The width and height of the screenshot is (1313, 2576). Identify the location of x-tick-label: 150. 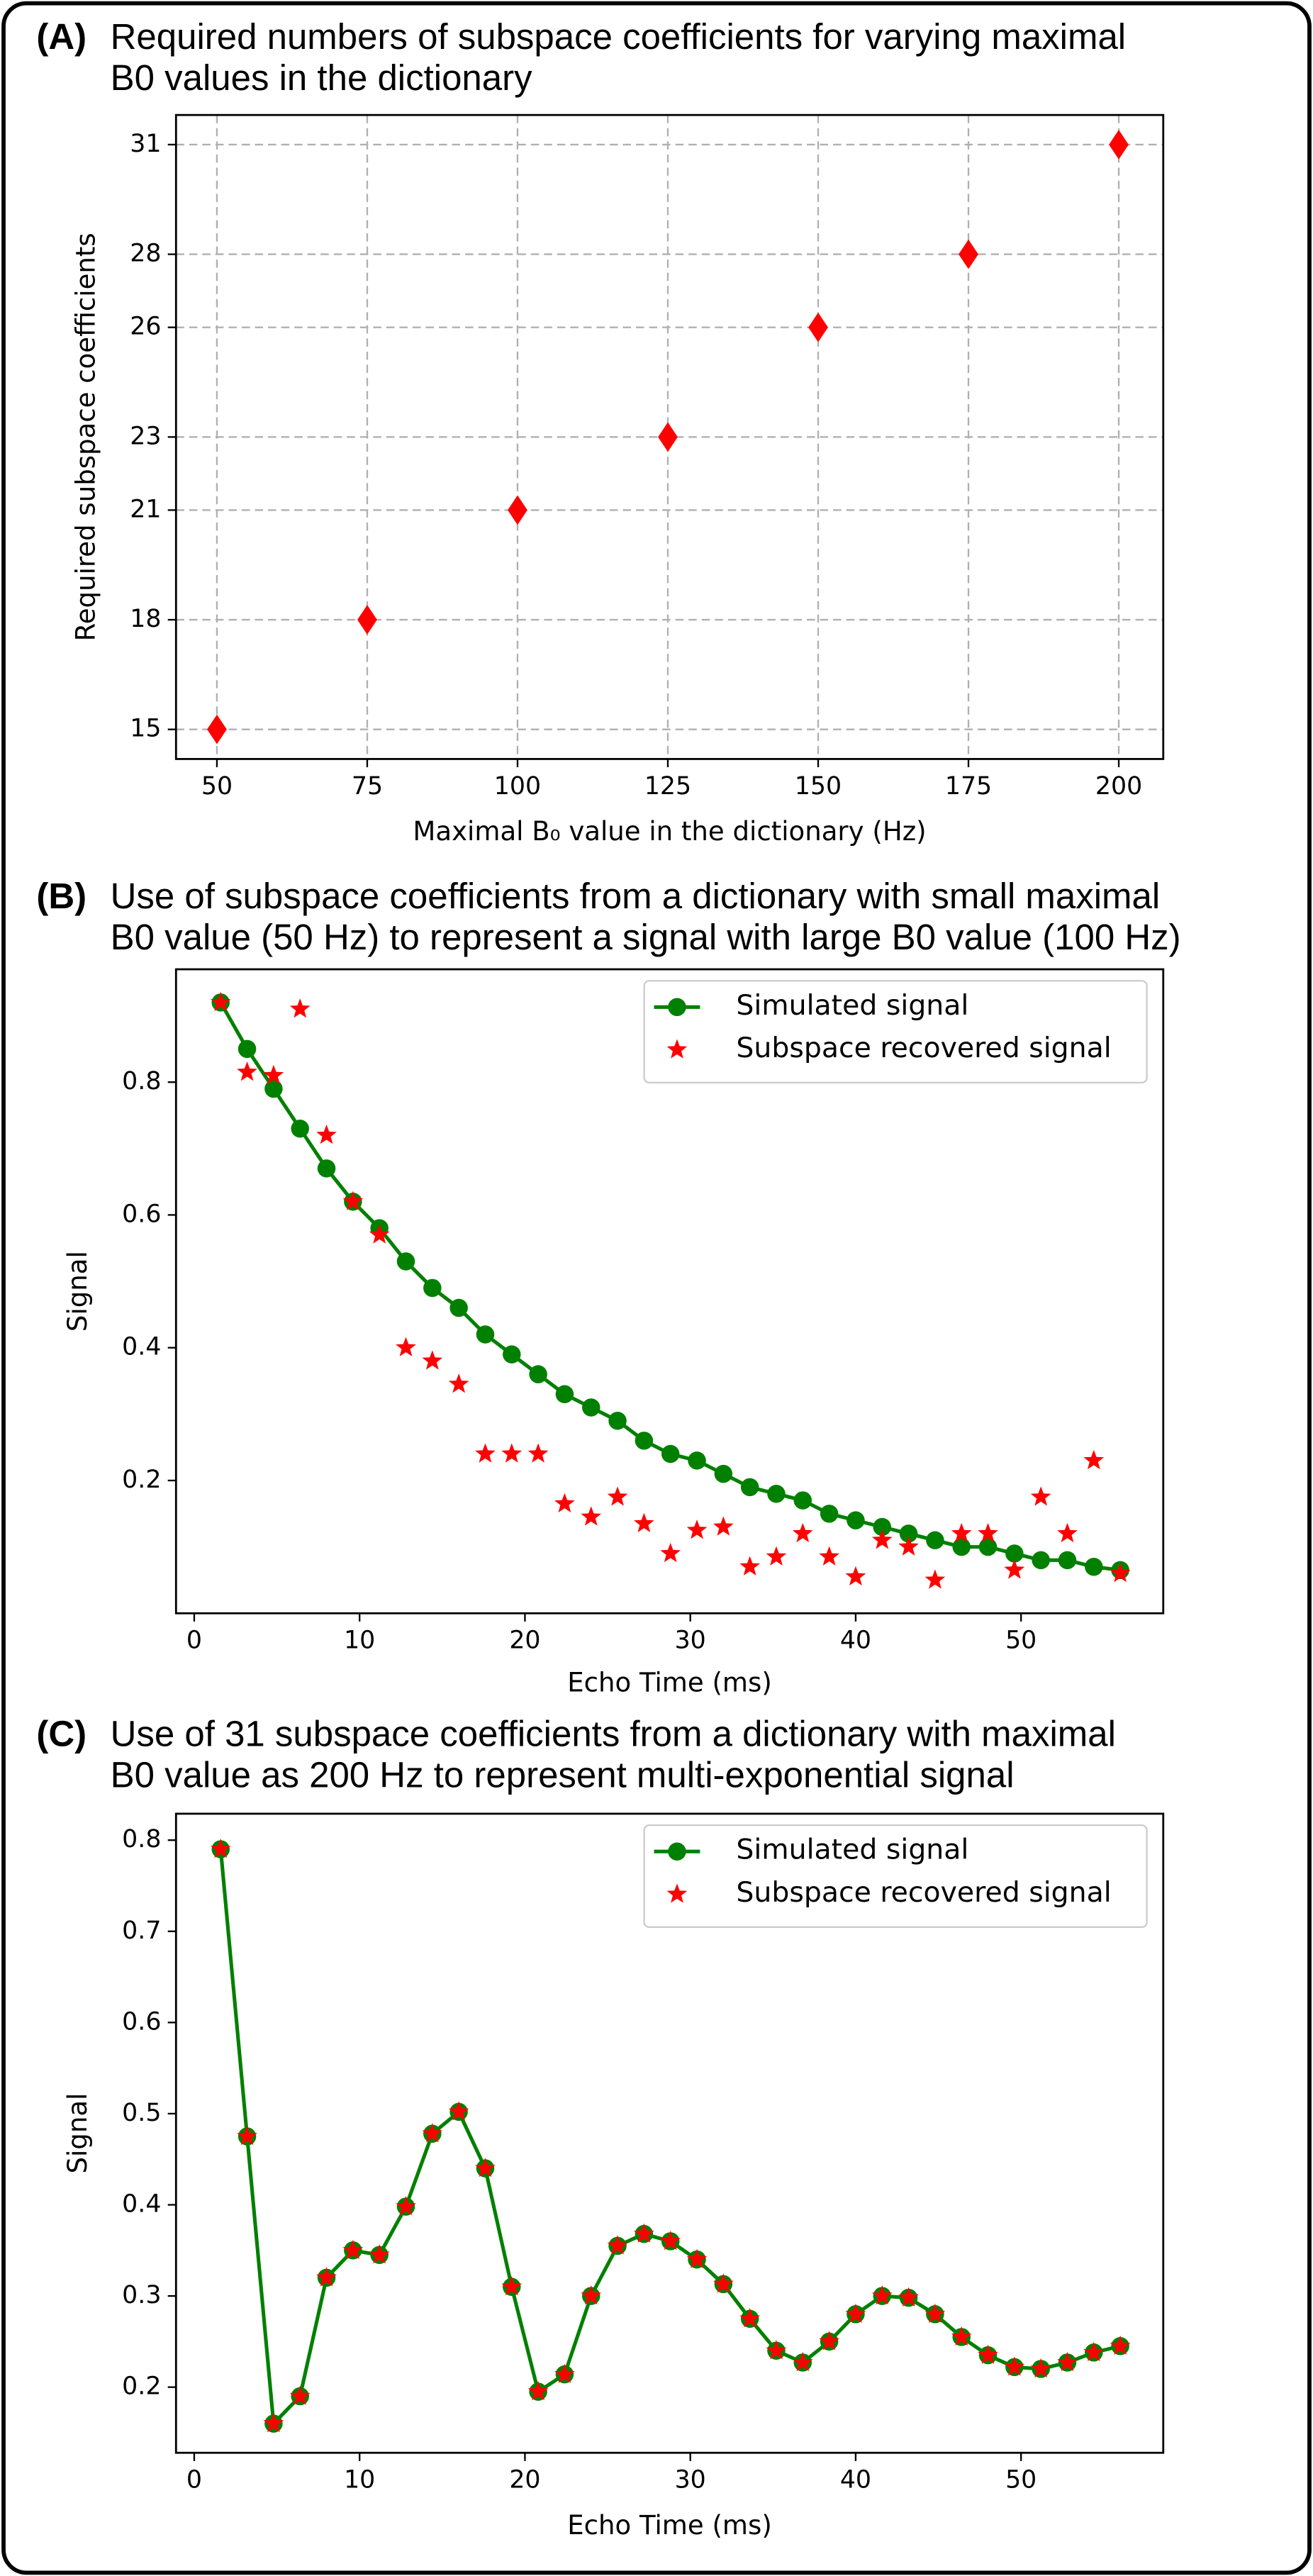
(818, 786).